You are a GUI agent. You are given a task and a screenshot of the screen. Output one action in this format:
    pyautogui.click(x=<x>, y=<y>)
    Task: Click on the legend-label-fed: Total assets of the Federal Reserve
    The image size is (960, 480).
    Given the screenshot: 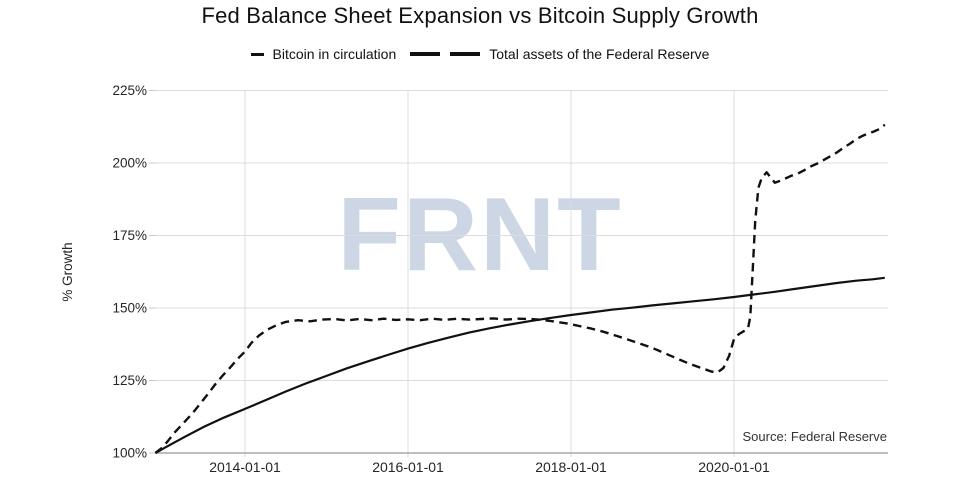 What is the action you would take?
    pyautogui.click(x=599, y=54)
    